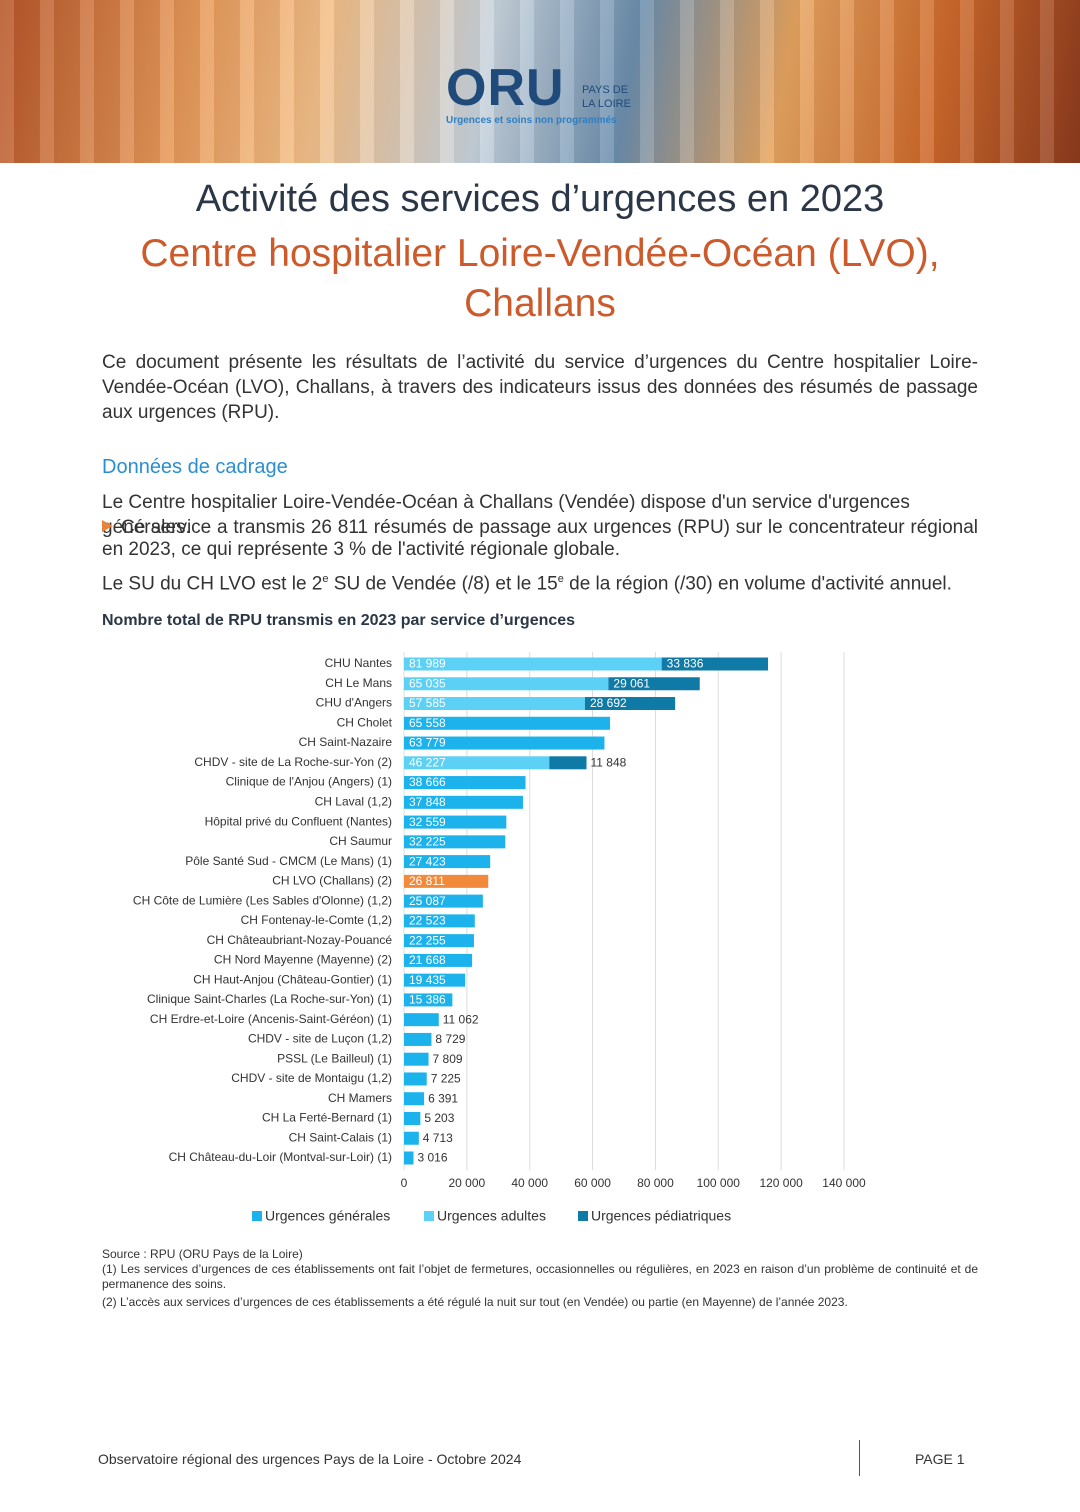 The image size is (1080, 1512). What do you see at coordinates (320, 1039) in the screenshot?
I see `category-label: CHDV - site de Luçon (1,2)` at bounding box center [320, 1039].